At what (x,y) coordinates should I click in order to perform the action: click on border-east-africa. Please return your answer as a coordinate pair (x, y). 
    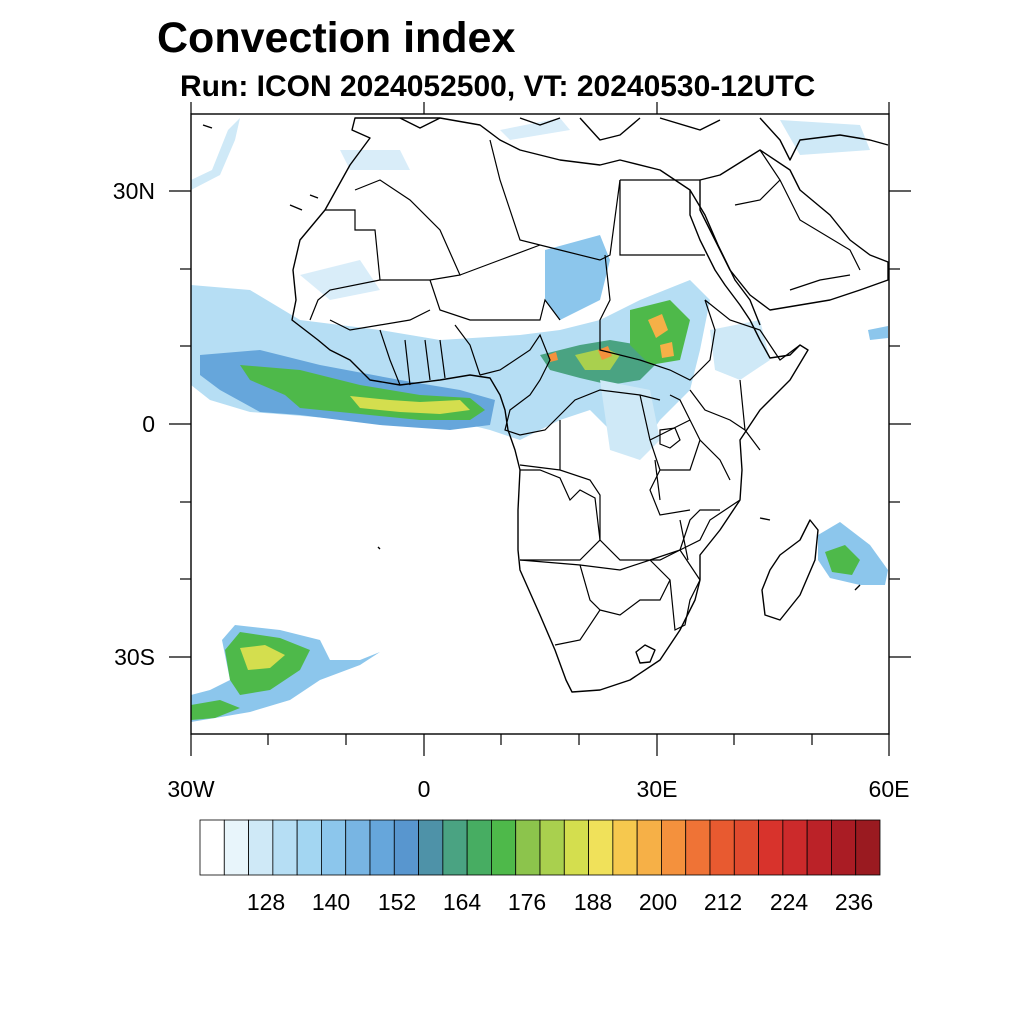
    Looking at the image, I should click on (690, 437).